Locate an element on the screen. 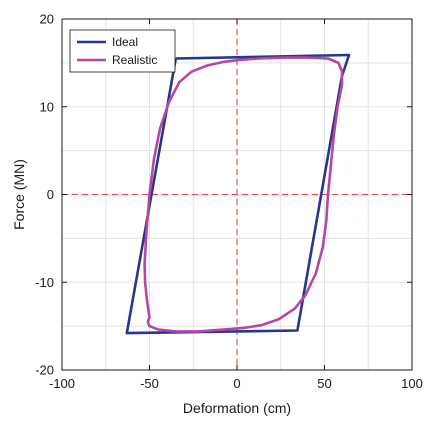  legend: Ideal Realistic is located at coordinates (122, 51).